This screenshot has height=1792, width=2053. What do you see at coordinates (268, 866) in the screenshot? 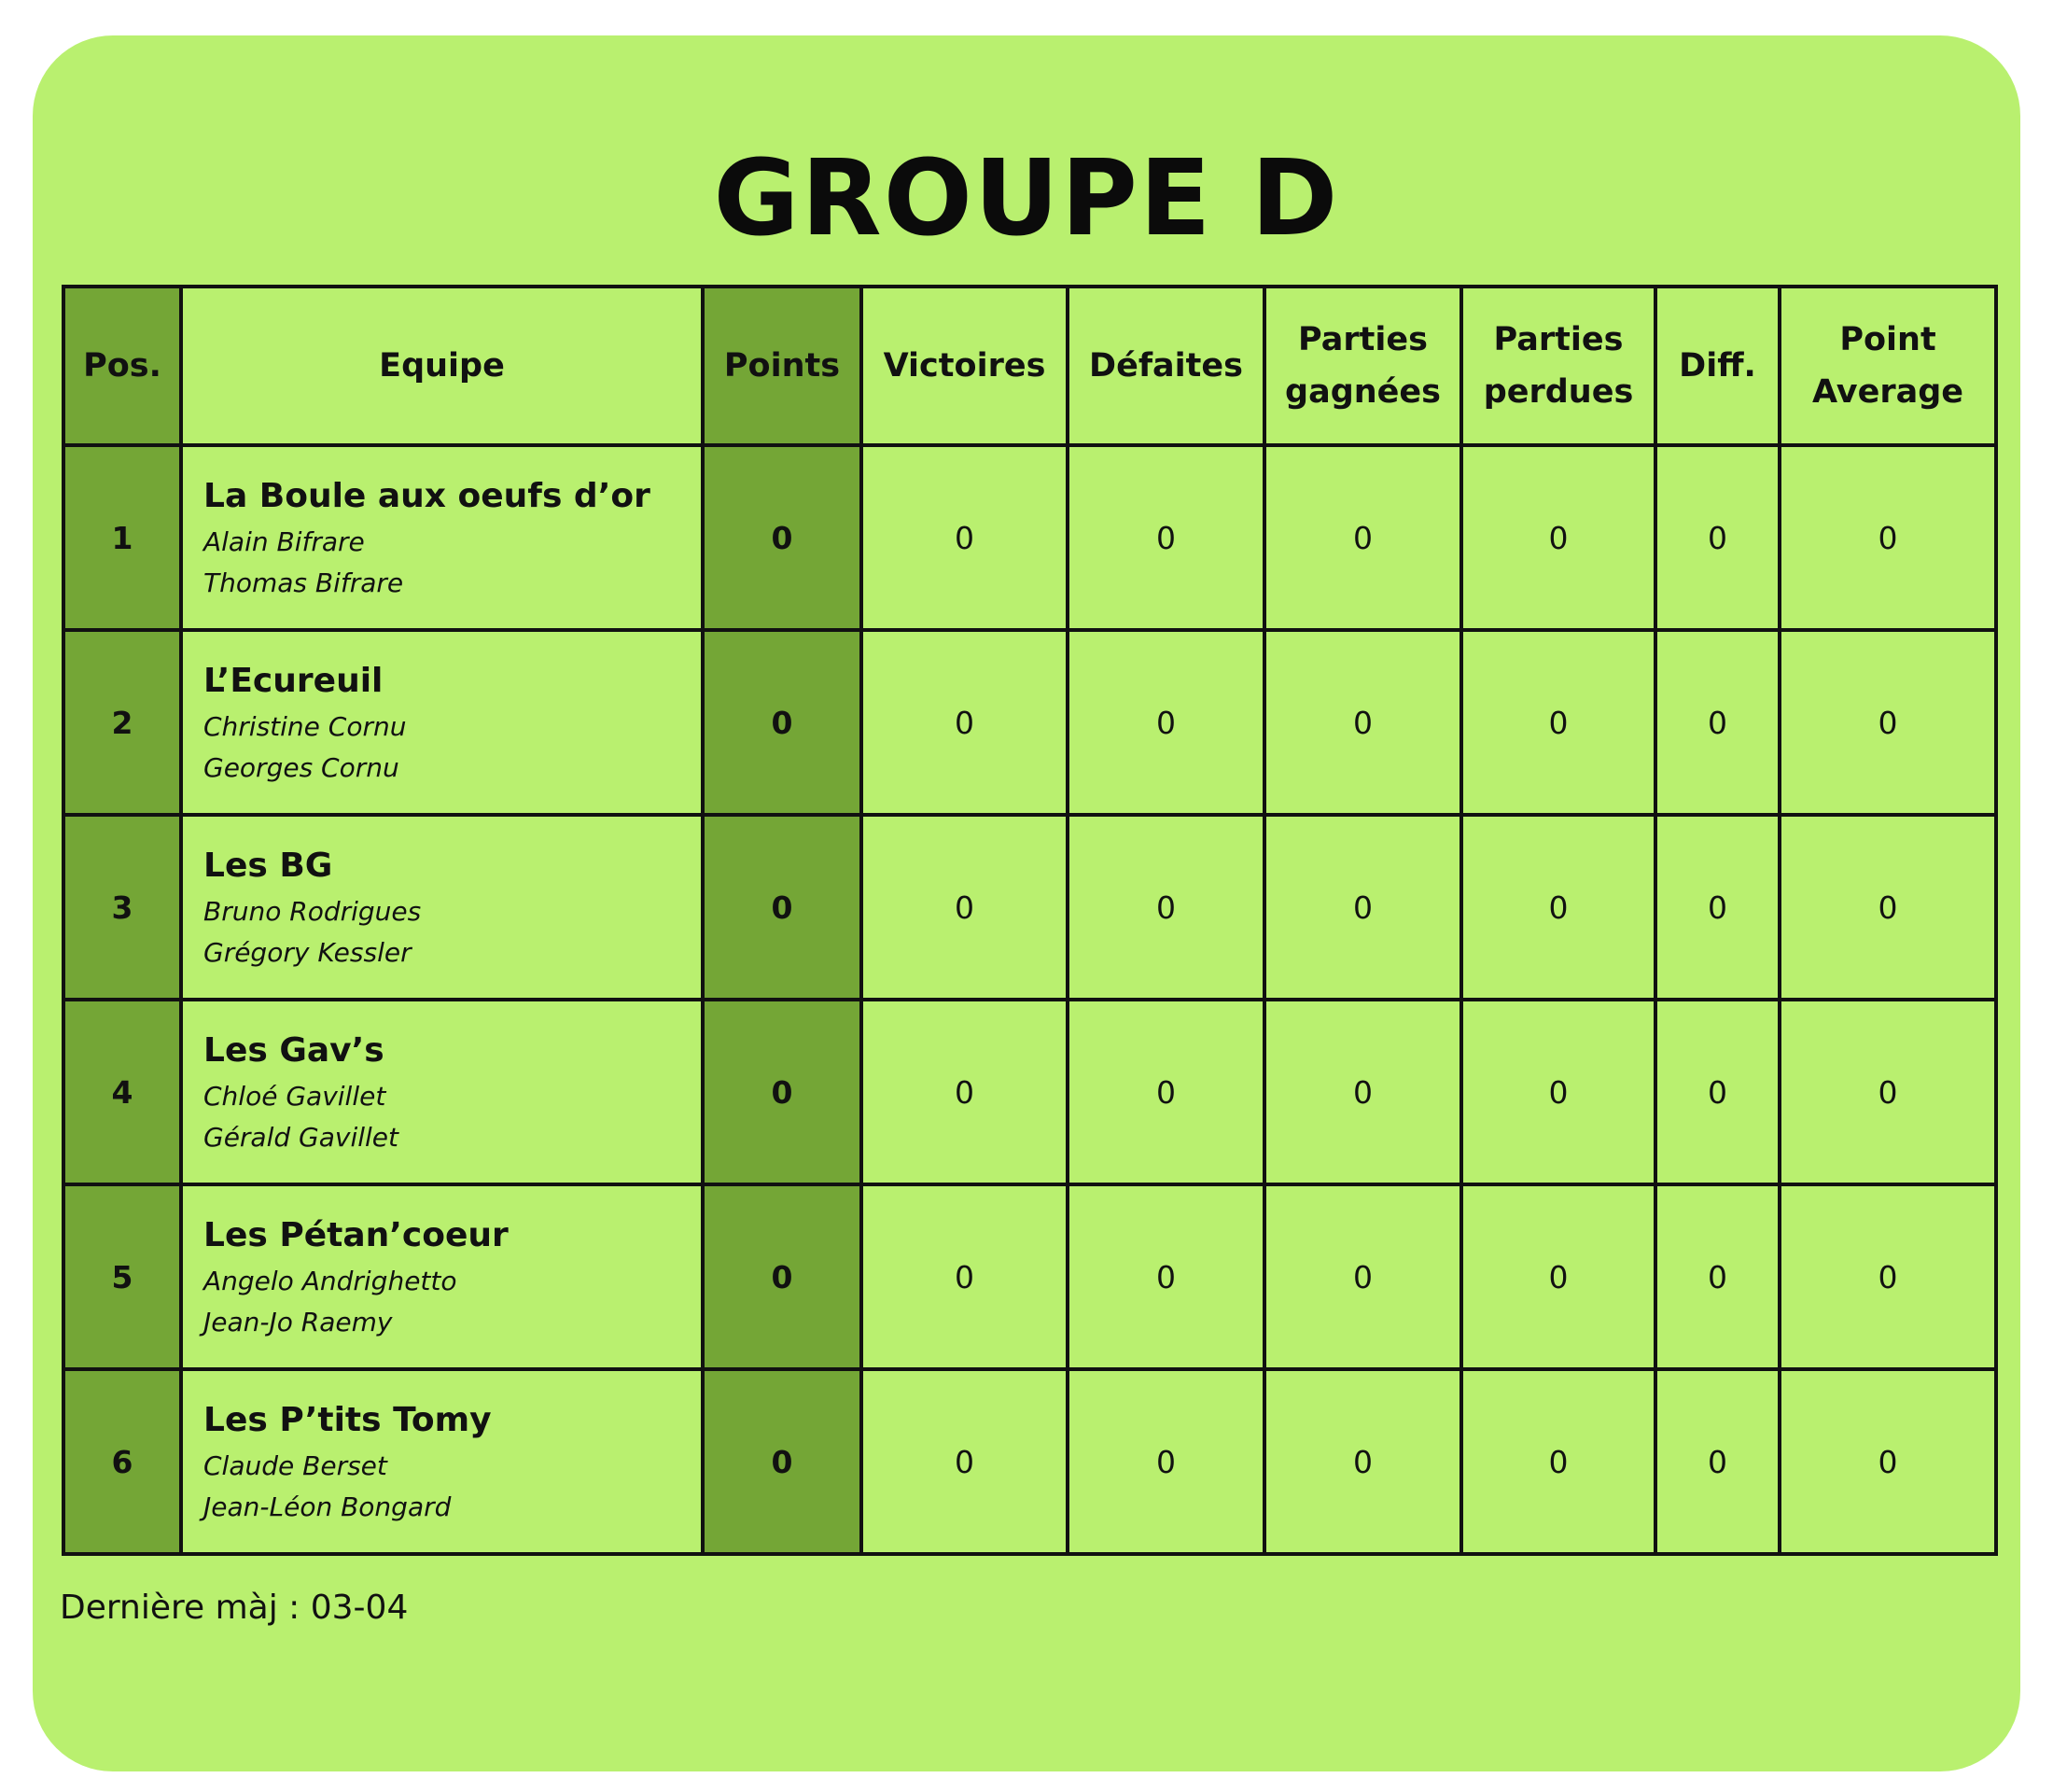
I see `team-name: Les BG` at bounding box center [268, 866].